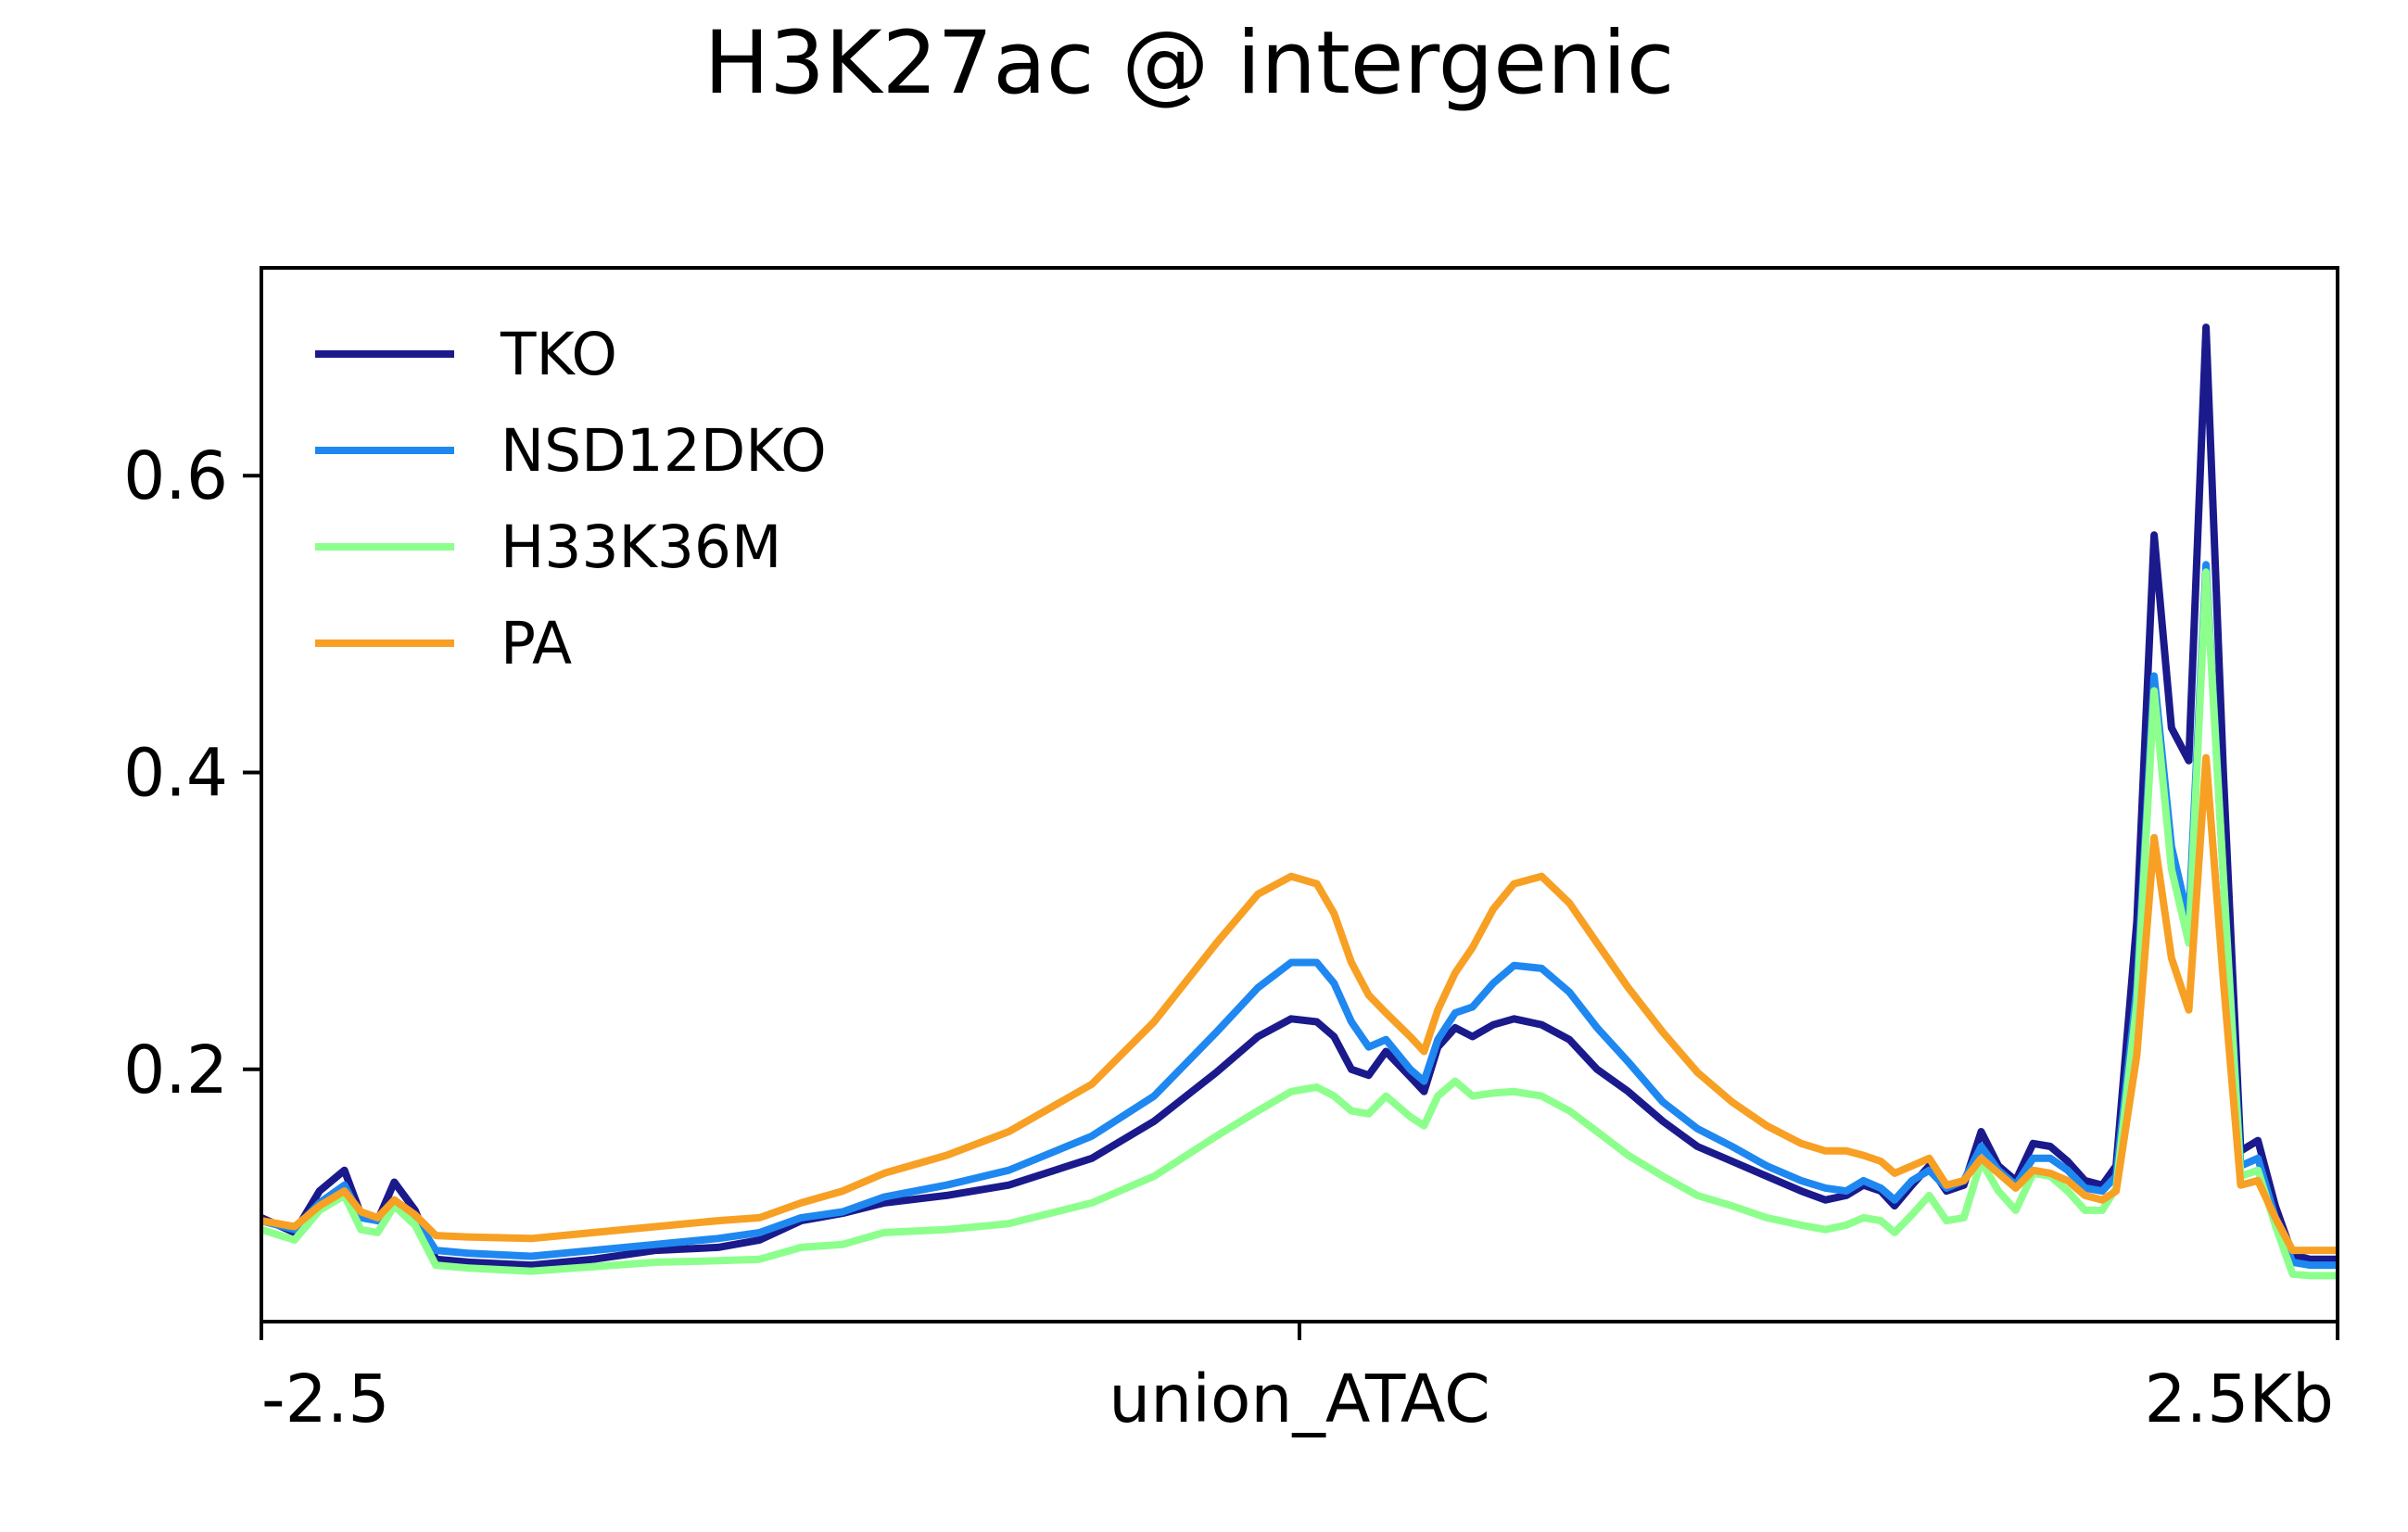 Image resolution: width=2408 pixels, height=1532 pixels. Describe the element at coordinates (325, 1399) in the screenshot. I see `x-tick-label: -2.5` at that location.